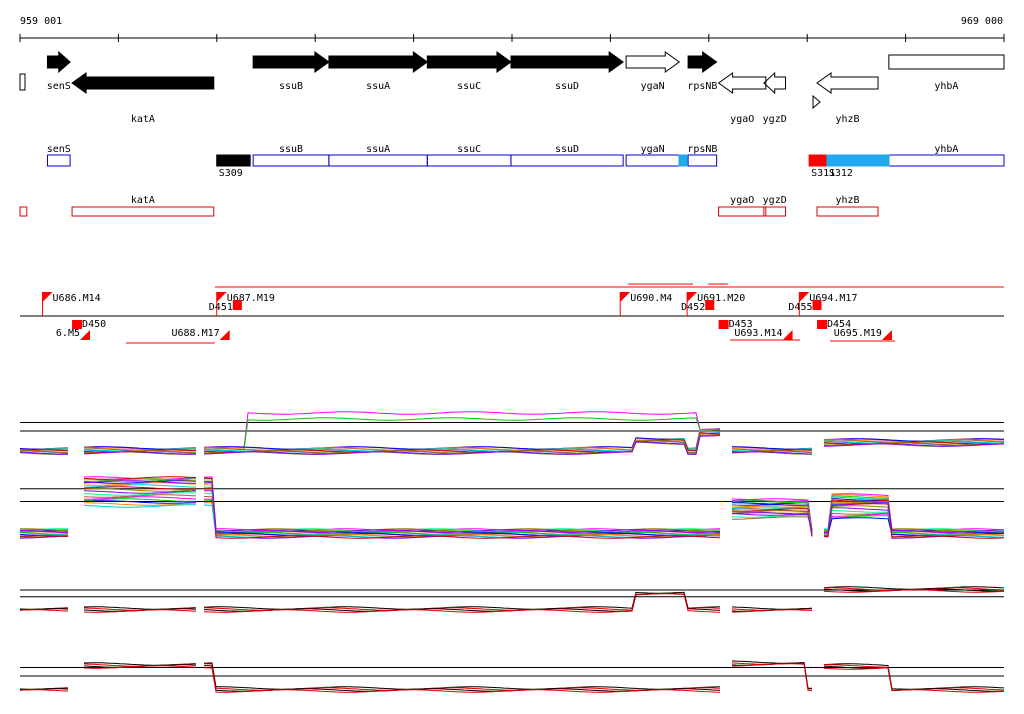 The height and width of the screenshot is (714, 1024). I want to click on element-label: U688.M17, so click(195, 333).